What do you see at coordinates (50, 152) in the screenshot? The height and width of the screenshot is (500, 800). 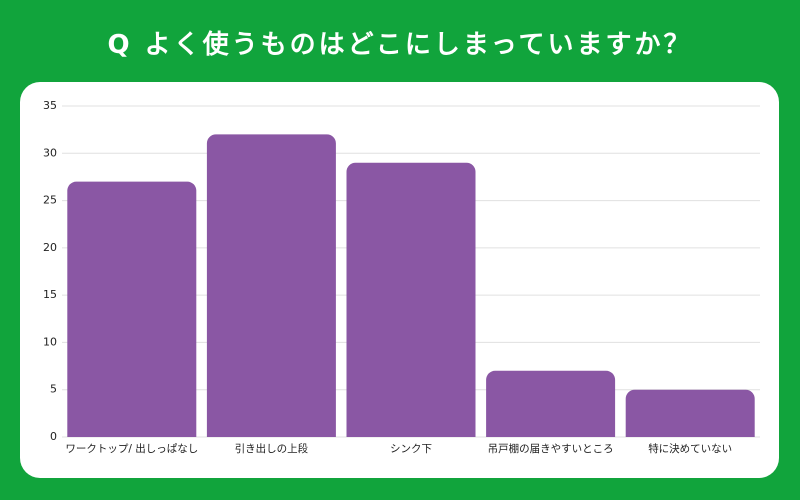 I see `y-tick-label: 30` at bounding box center [50, 152].